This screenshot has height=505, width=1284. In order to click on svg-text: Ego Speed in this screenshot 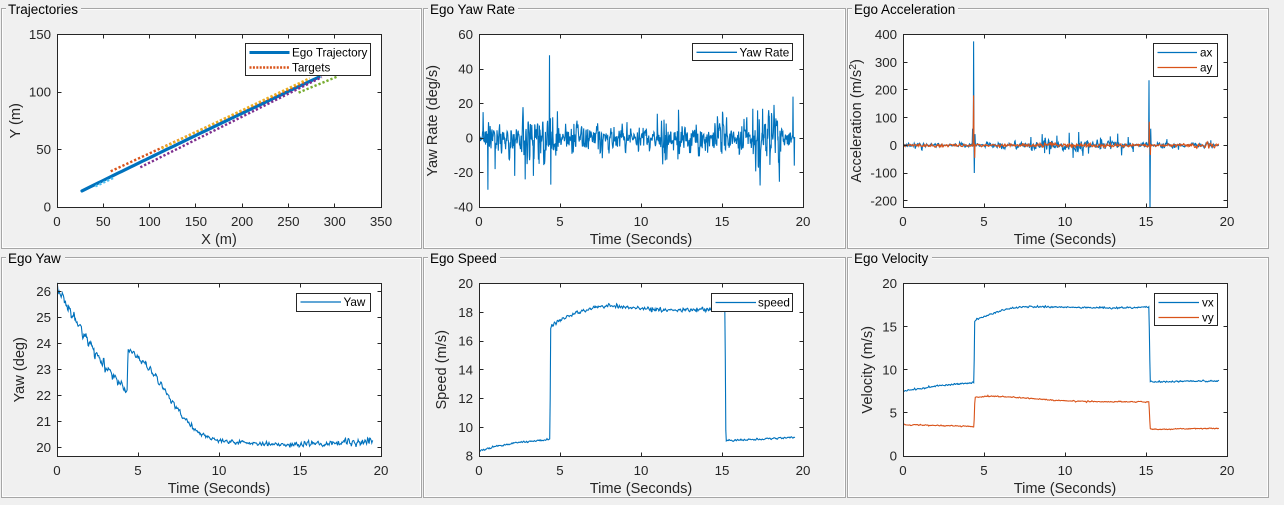, I will do `click(463, 258)`.